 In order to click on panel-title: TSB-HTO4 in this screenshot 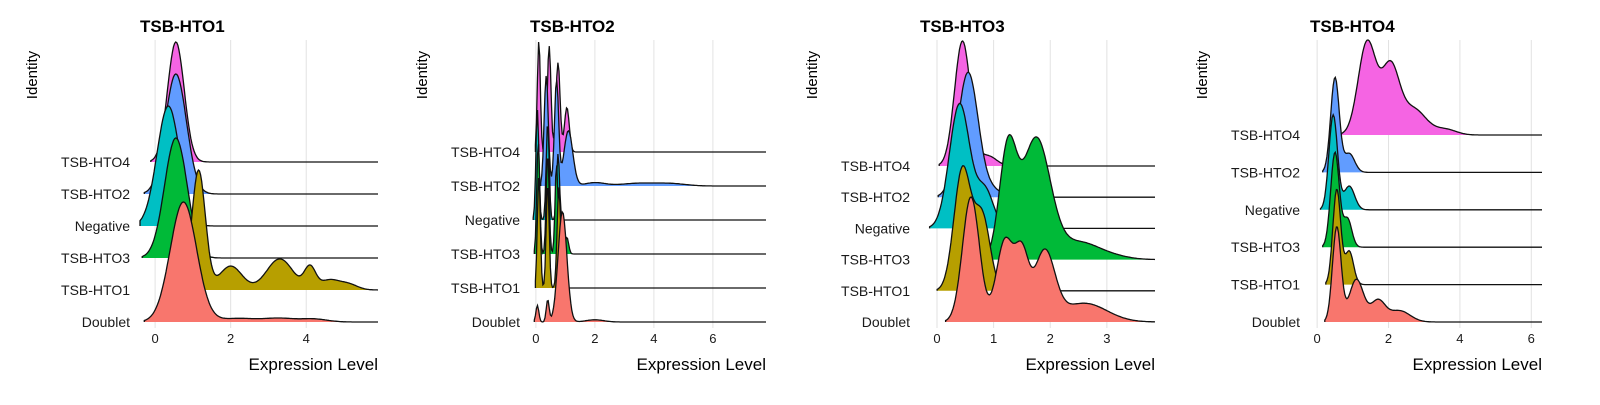, I will do `click(1352, 26)`.